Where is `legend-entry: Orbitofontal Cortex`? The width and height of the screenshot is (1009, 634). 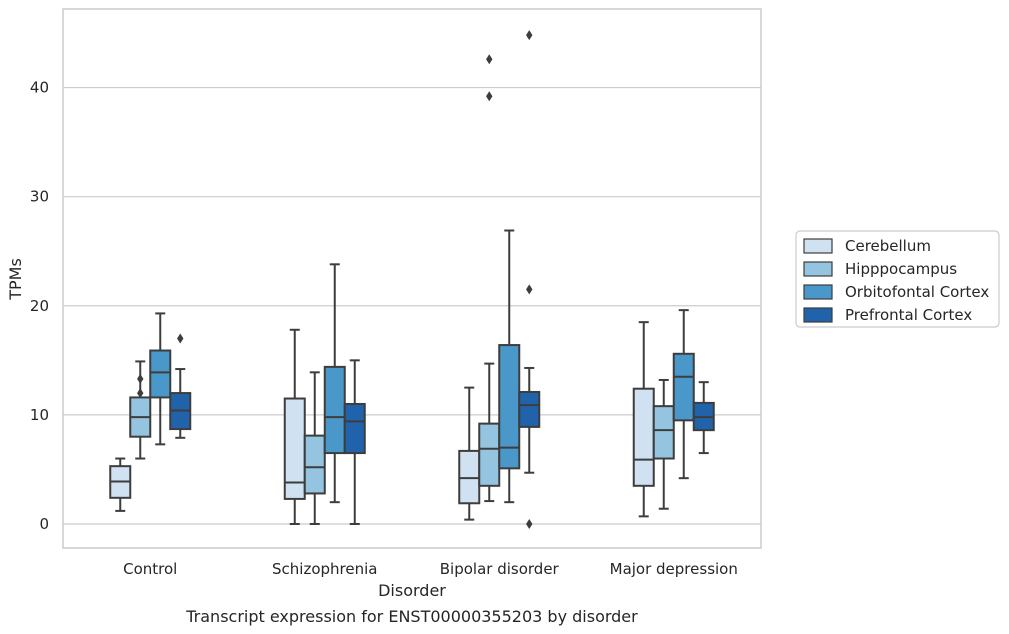
legend-entry: Orbitofontal Cortex is located at coordinates (917, 292).